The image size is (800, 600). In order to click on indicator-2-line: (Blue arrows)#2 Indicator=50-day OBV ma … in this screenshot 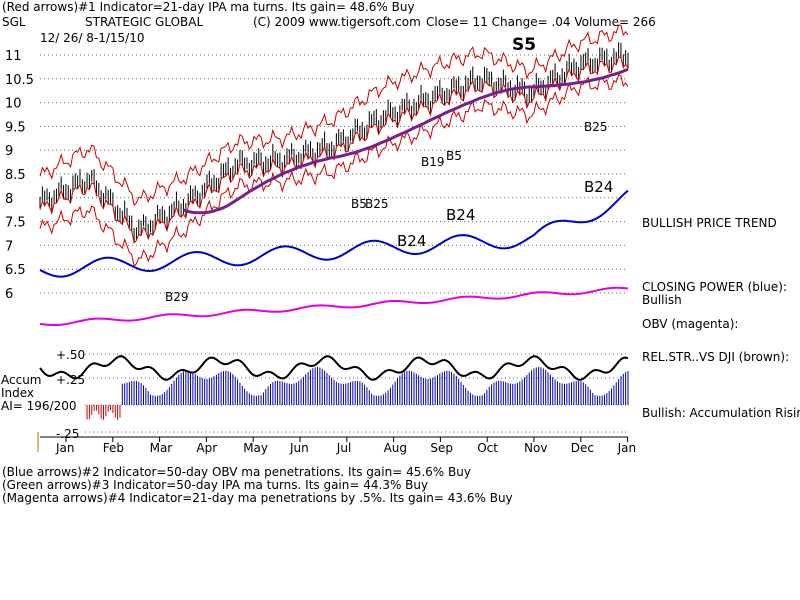, I will do `click(236, 472)`.